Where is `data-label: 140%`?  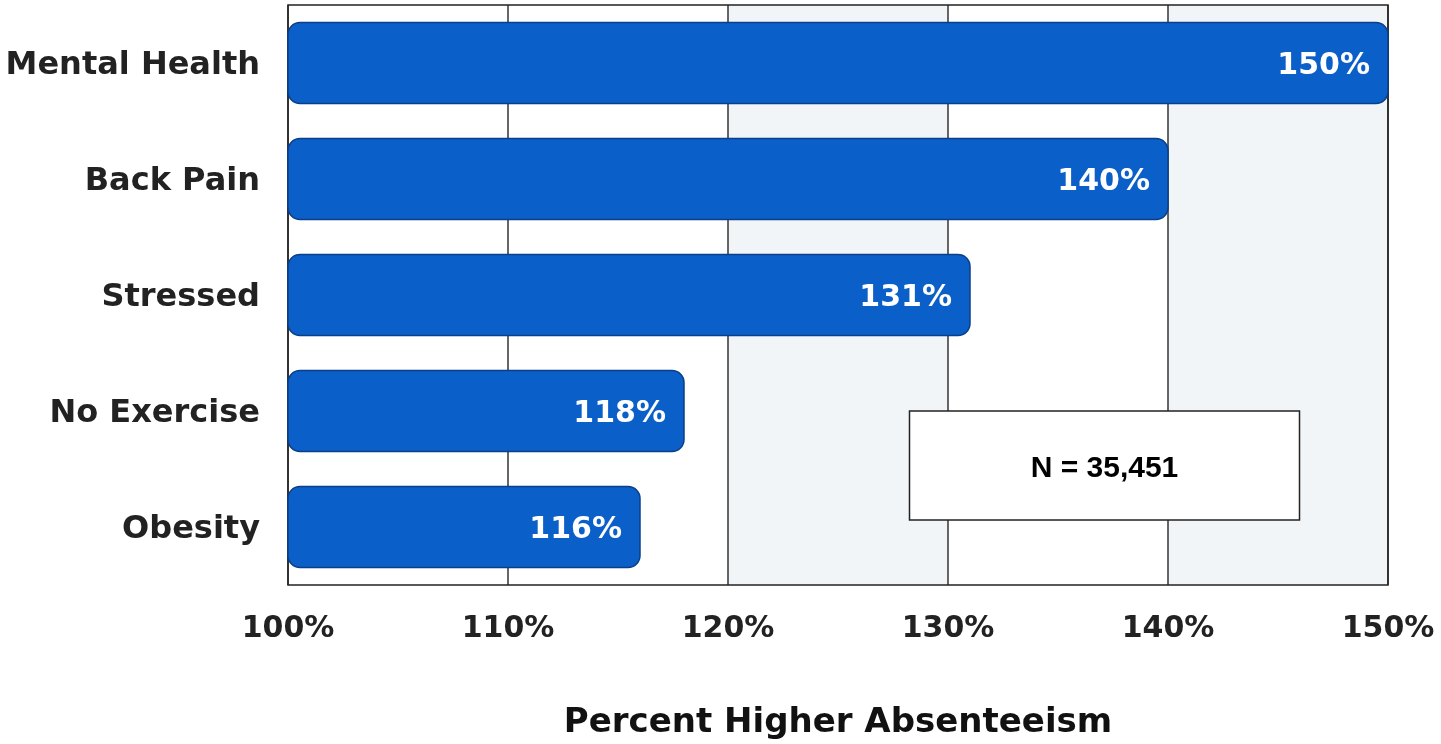
data-label: 140% is located at coordinates (1103, 179).